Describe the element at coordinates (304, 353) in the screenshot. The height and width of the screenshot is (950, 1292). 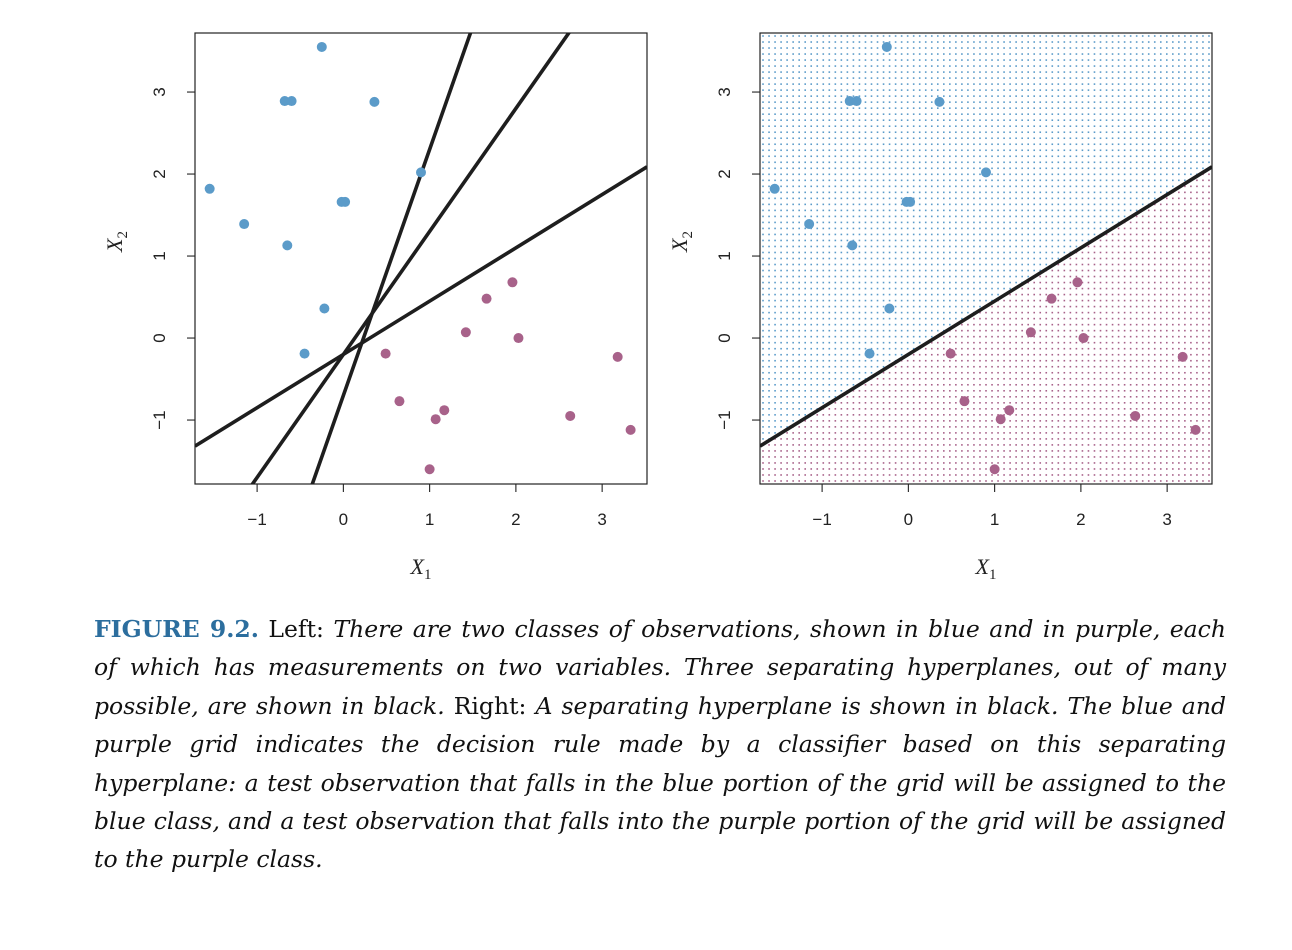
I see `blue-point` at that location.